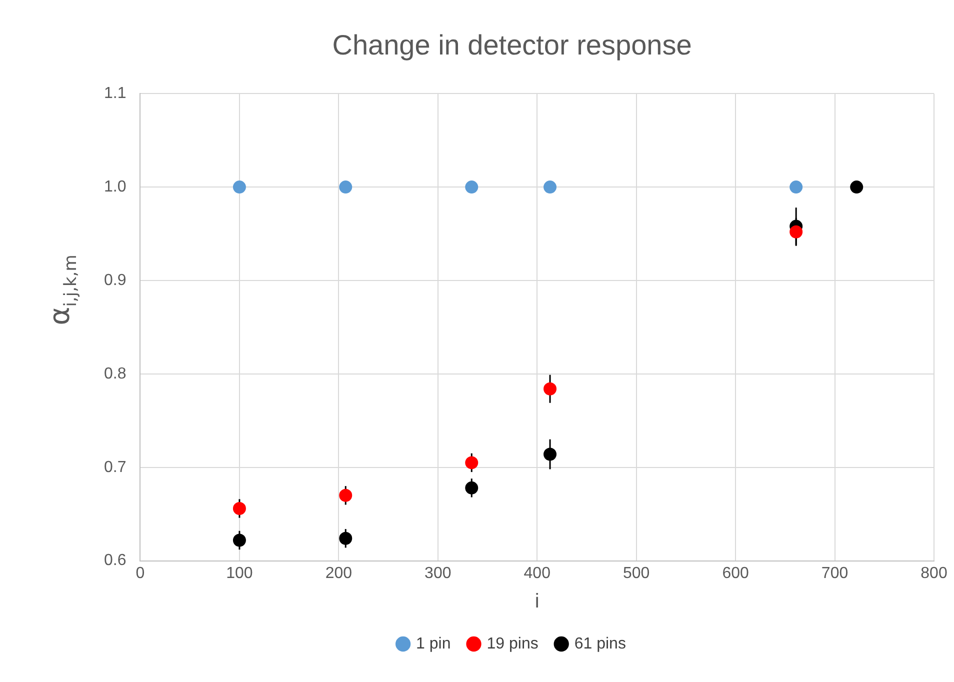 This screenshot has height=682, width=954. What do you see at coordinates (512, 643) in the screenshot?
I see `legend-label: 19 pins` at bounding box center [512, 643].